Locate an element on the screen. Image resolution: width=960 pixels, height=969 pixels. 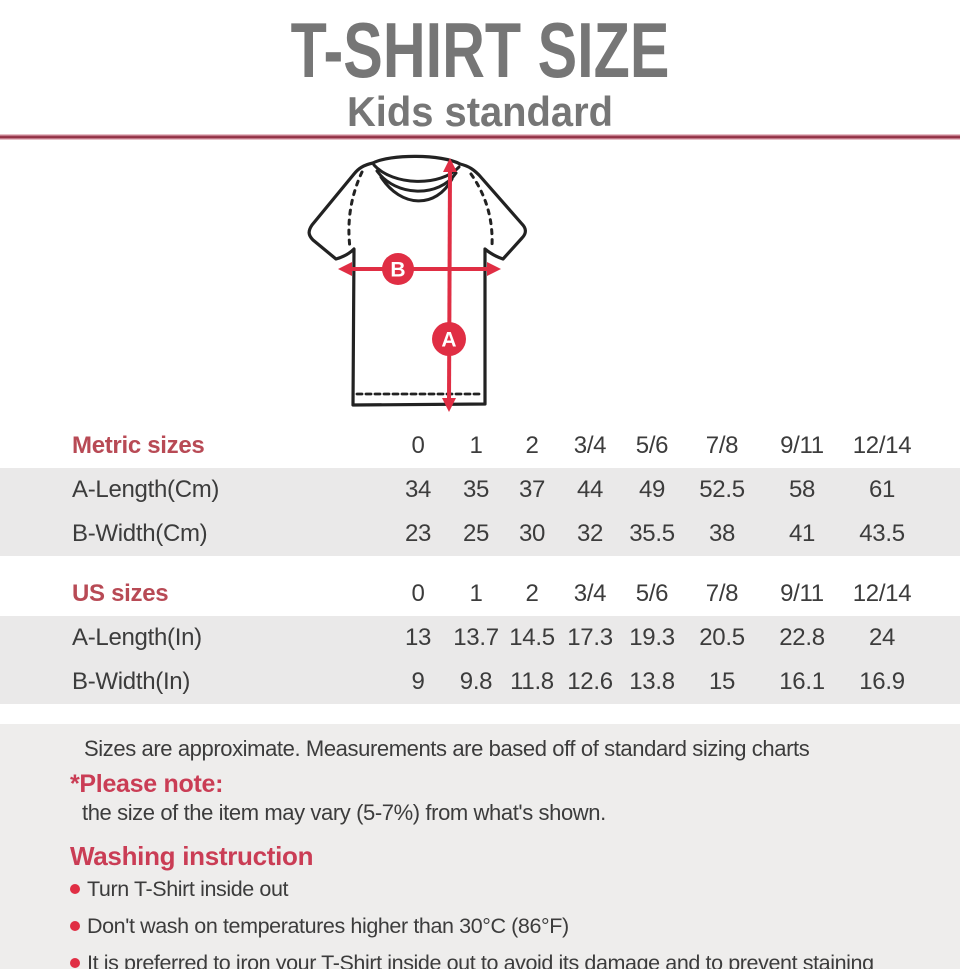
value-cell: 49 is located at coordinates (652, 489).